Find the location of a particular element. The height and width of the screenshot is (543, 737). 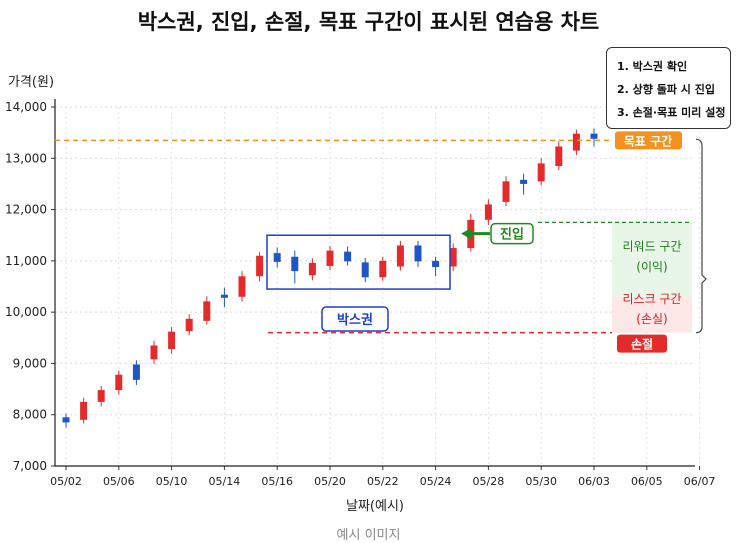

step-3: 3. 손절·목표 미리 설정 is located at coordinates (671, 112).